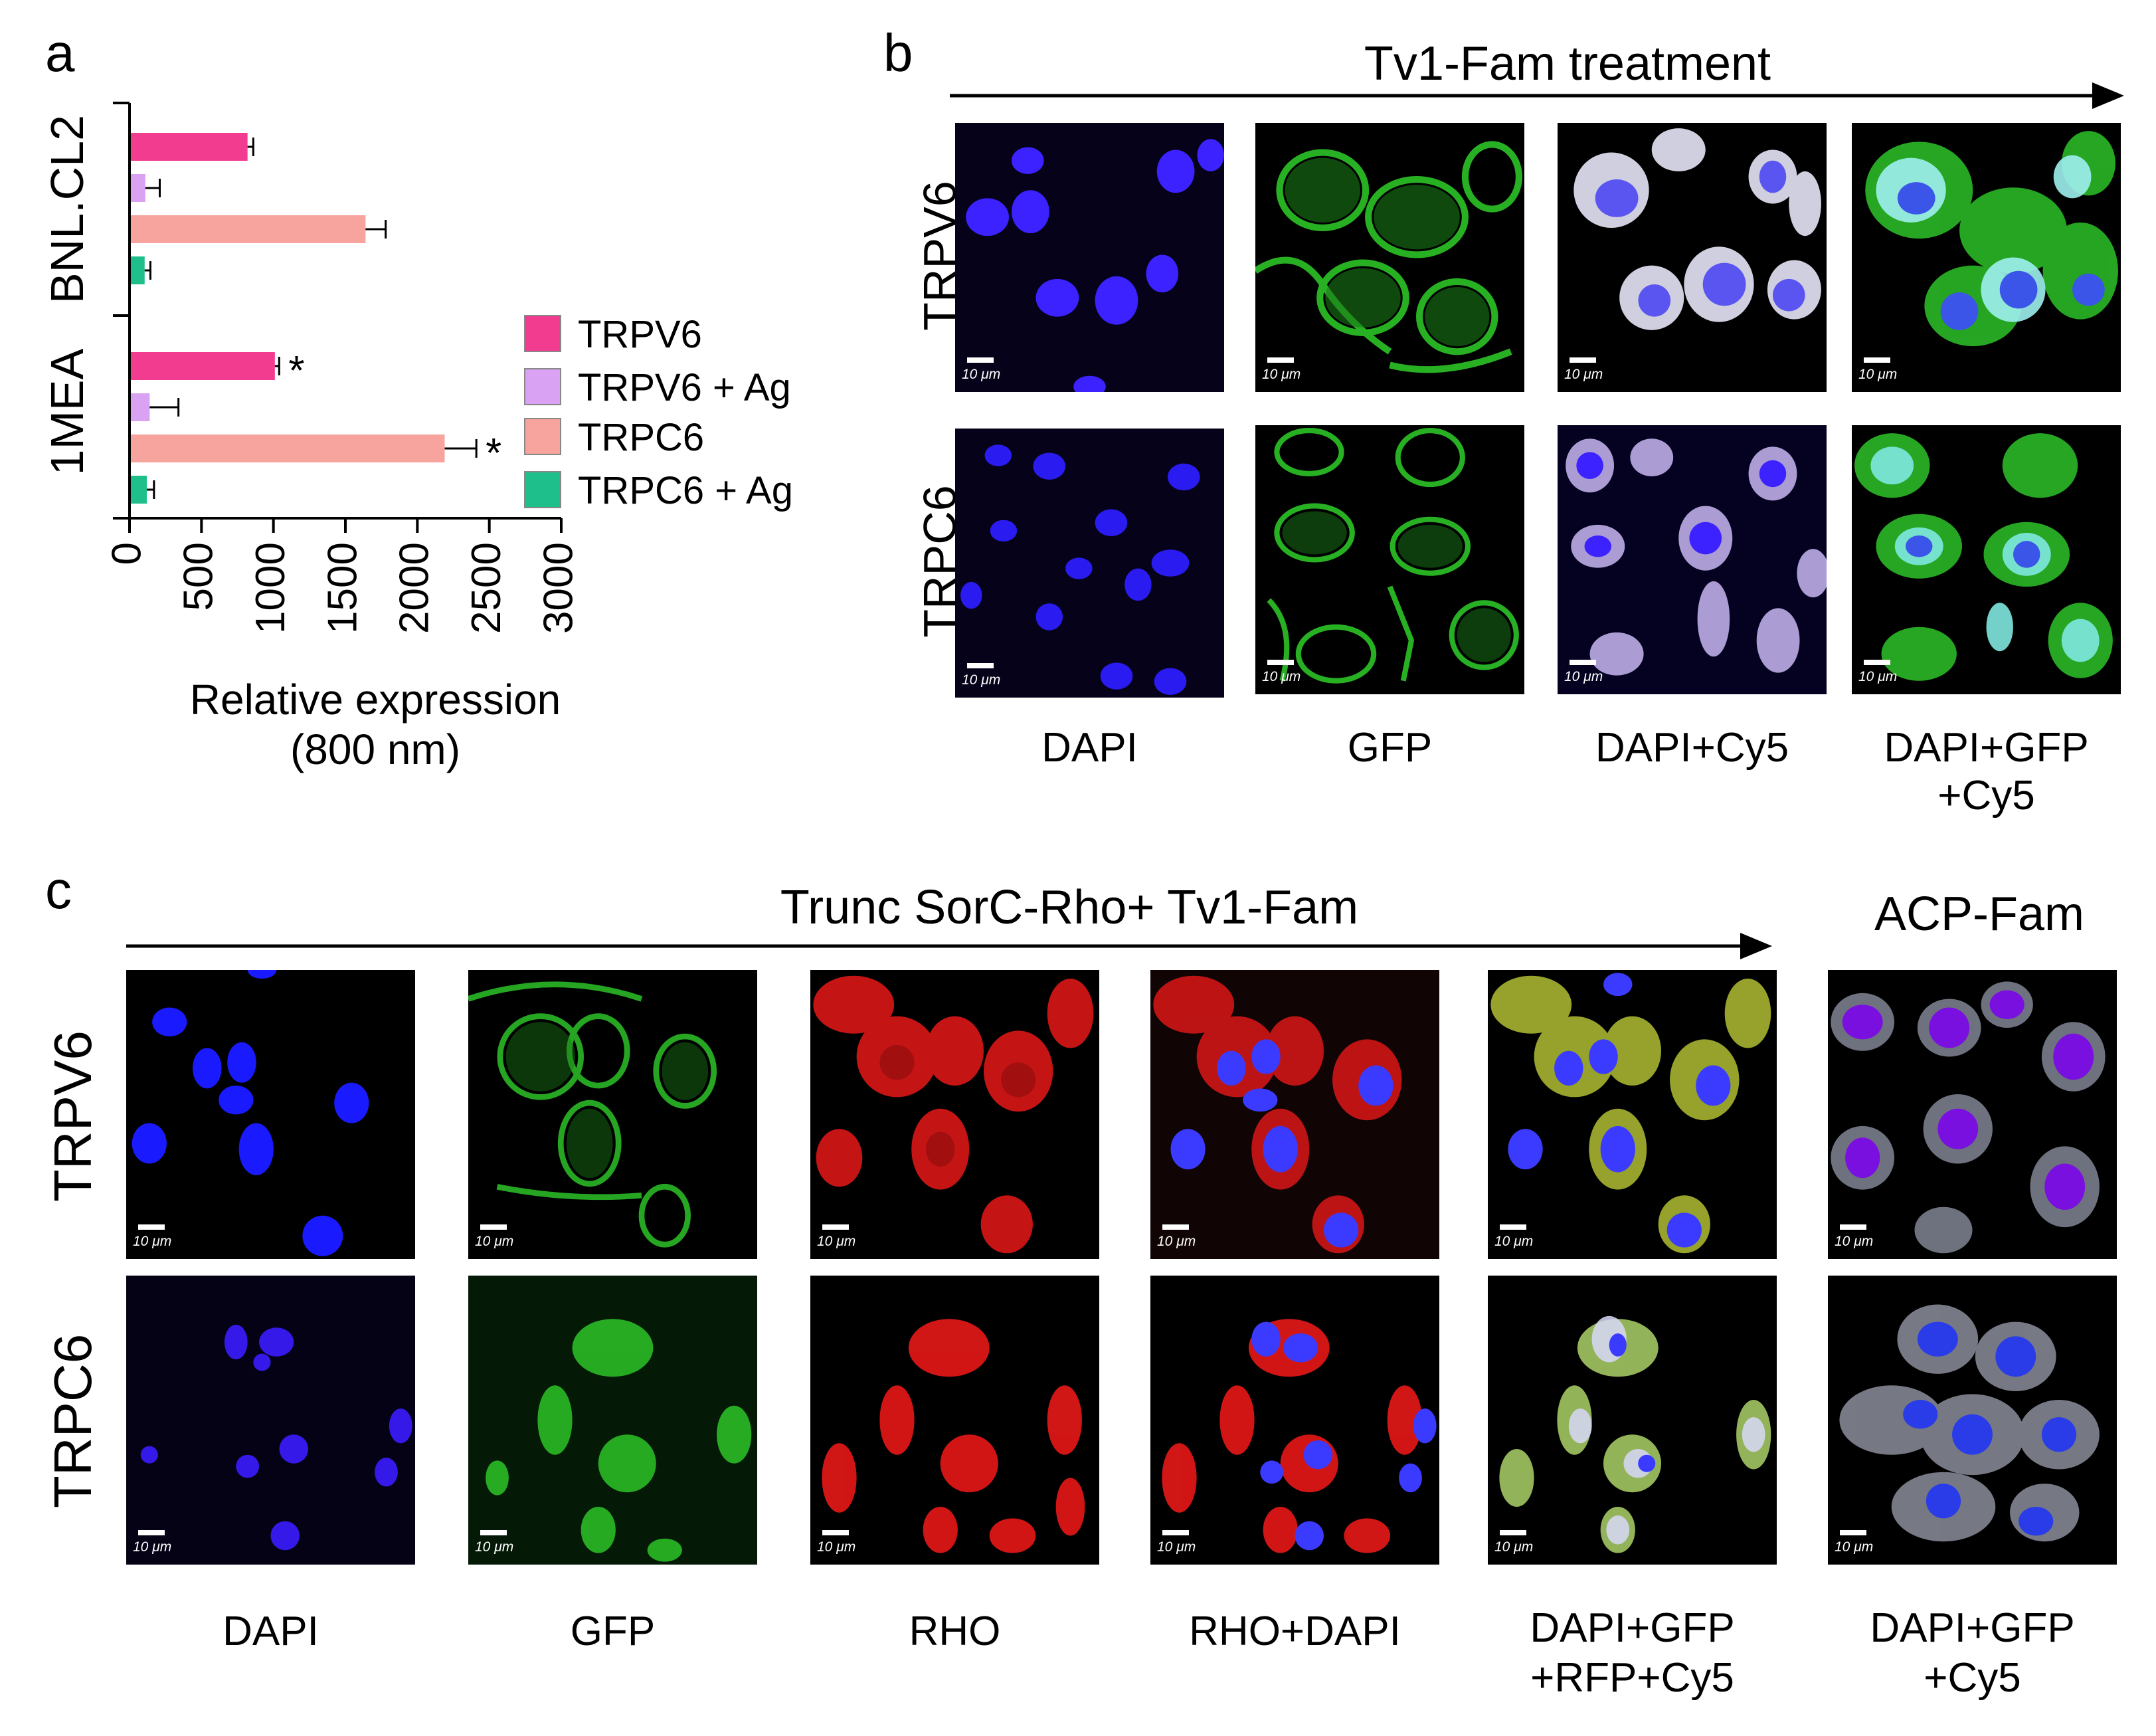 This screenshot has width=2156, height=1736. Describe the element at coordinates (1568, 63) in the screenshot. I see `panel-b-treatment-label: Tv1-Fam treatment` at that location.